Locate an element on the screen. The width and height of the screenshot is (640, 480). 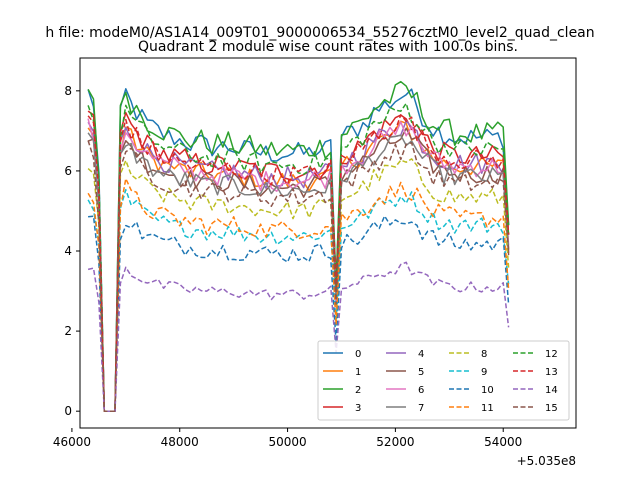
x-offset-label: +5.035e8 is located at coordinates (546, 461).